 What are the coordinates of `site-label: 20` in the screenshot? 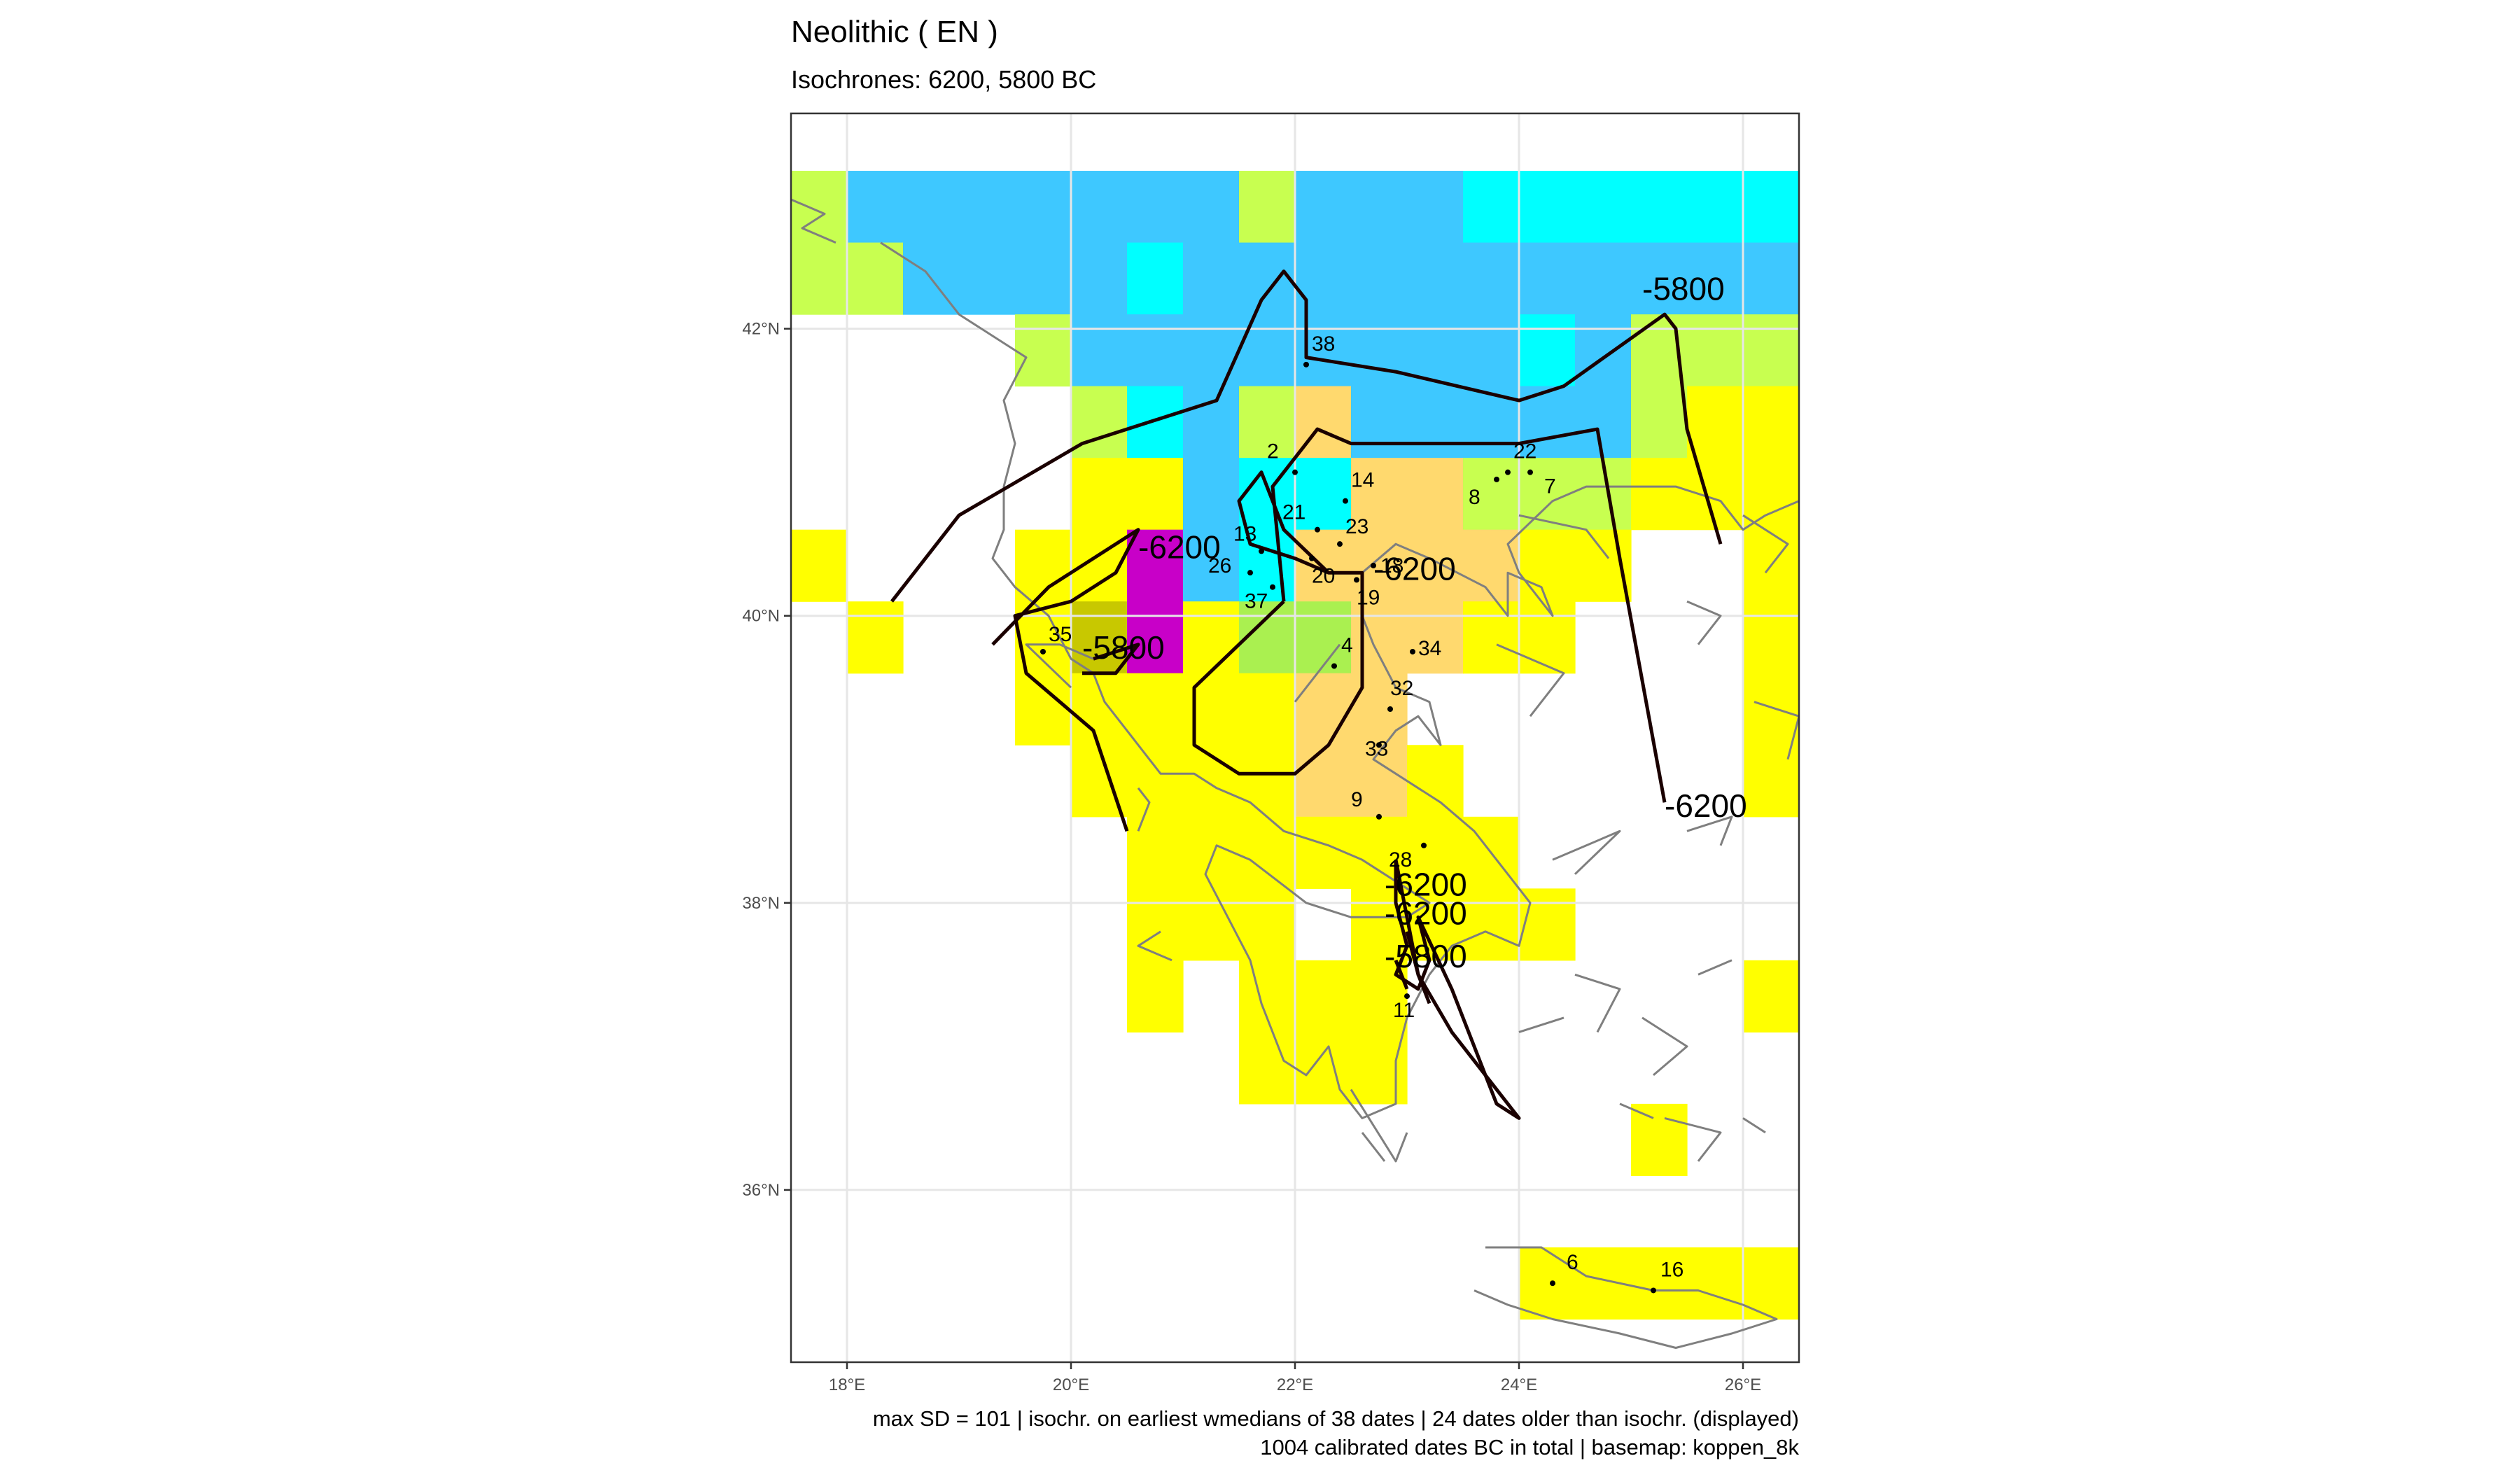 It's located at (1323, 576).